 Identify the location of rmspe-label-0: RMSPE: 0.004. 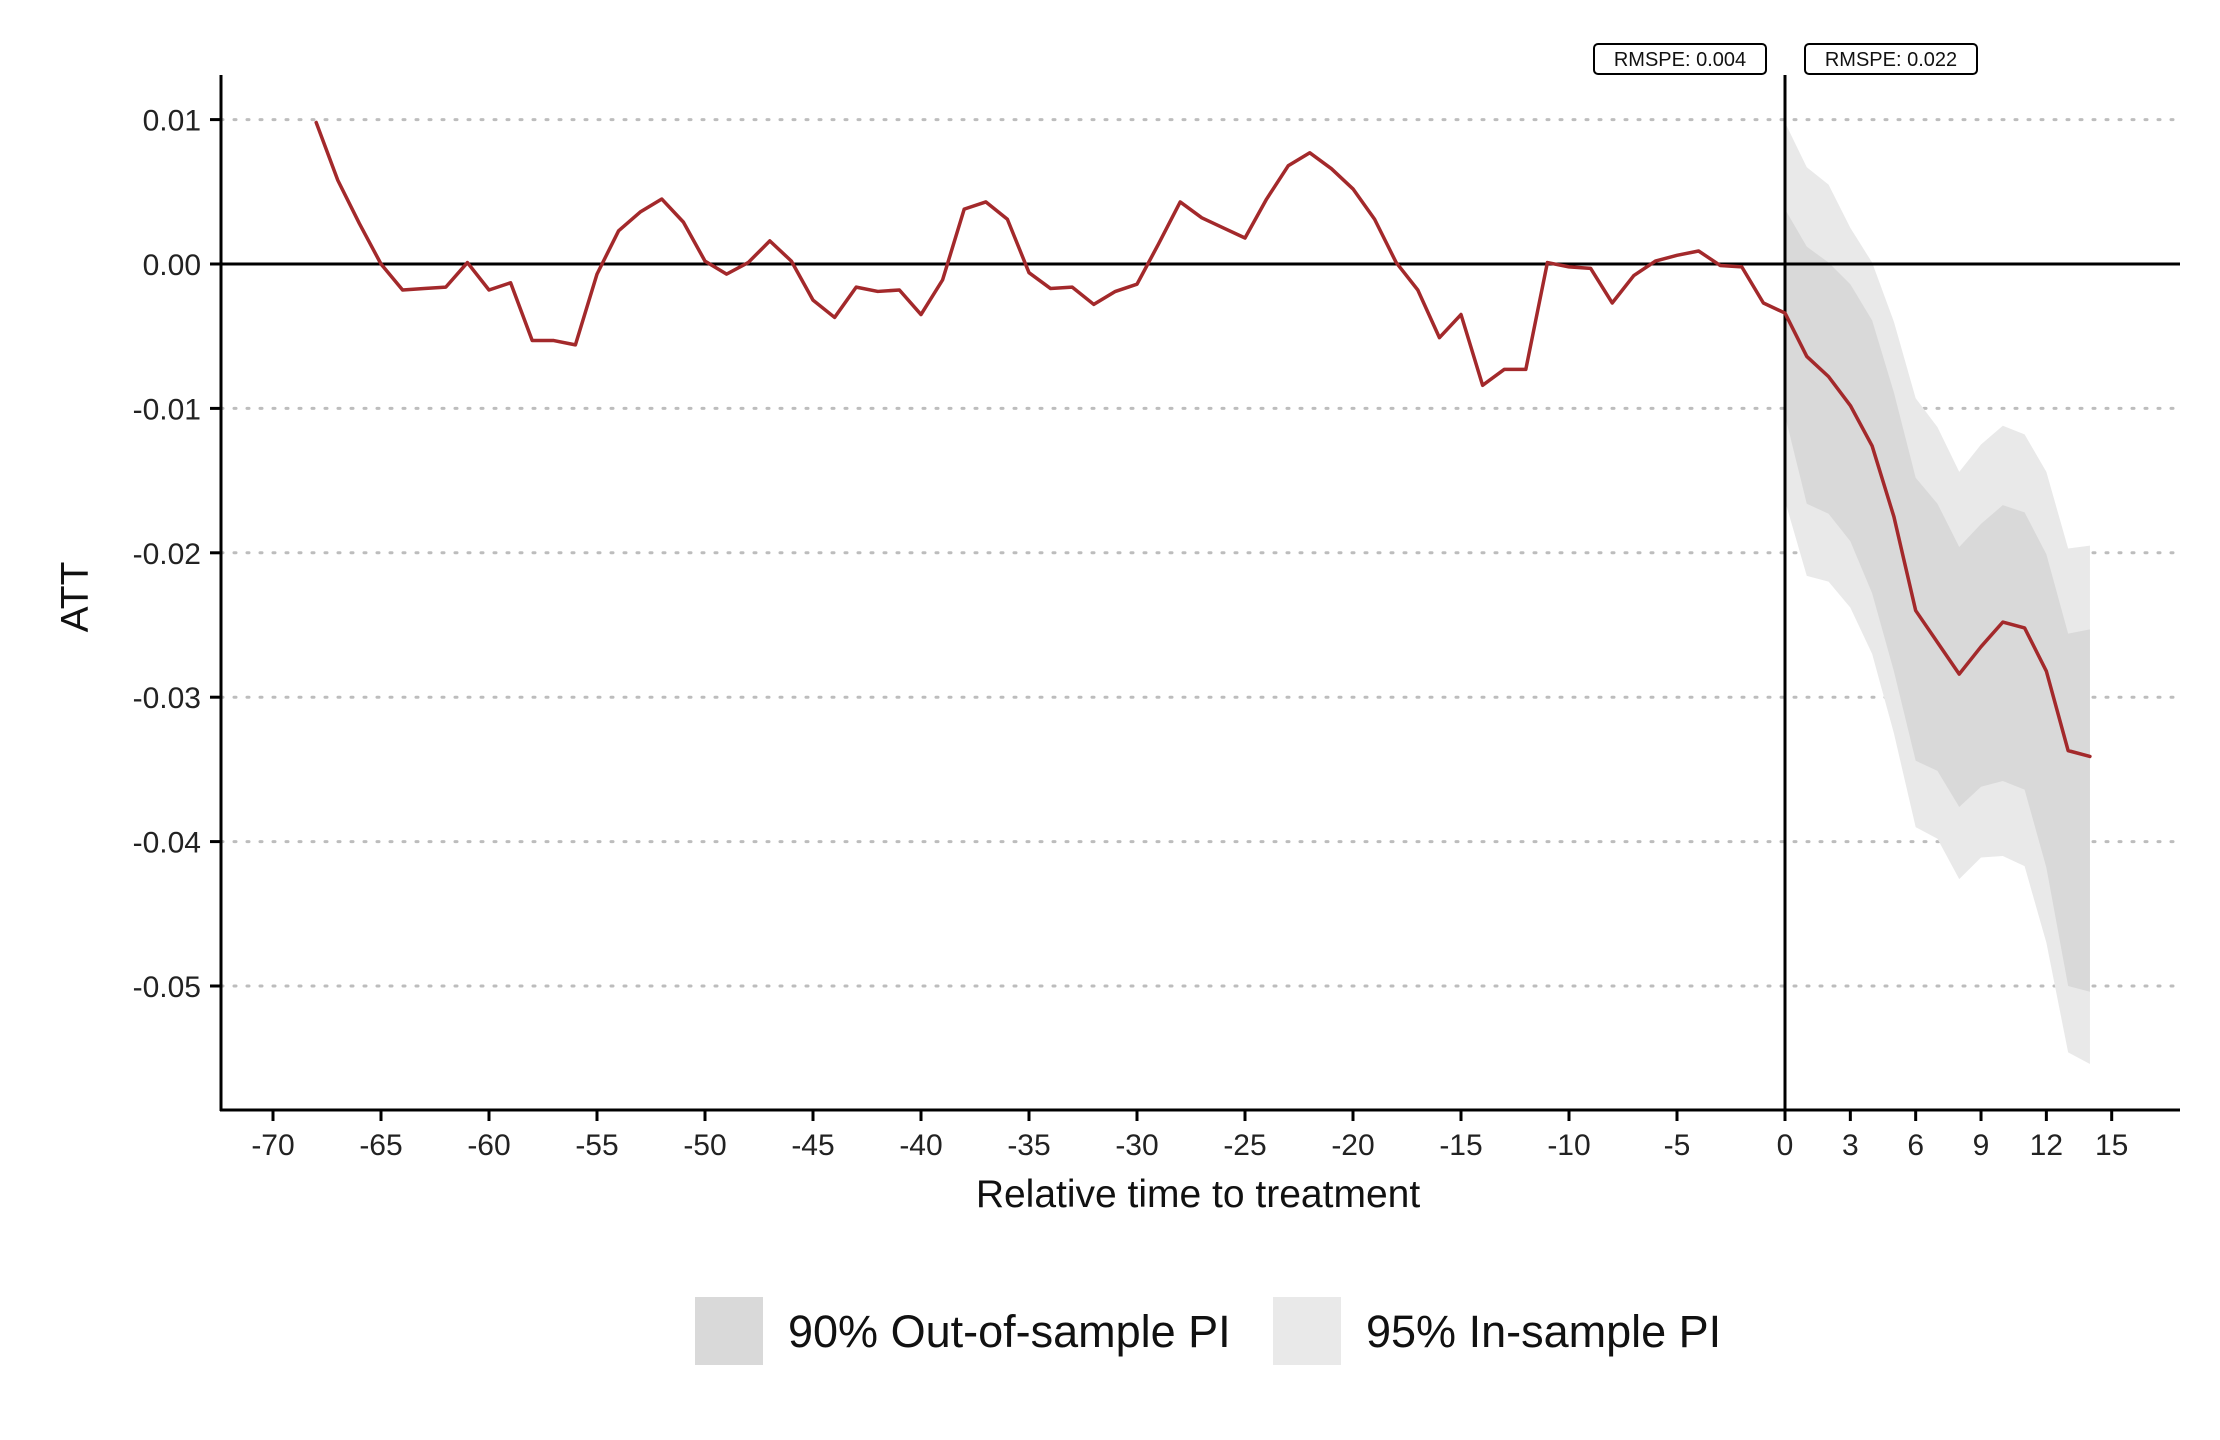
(1680, 60).